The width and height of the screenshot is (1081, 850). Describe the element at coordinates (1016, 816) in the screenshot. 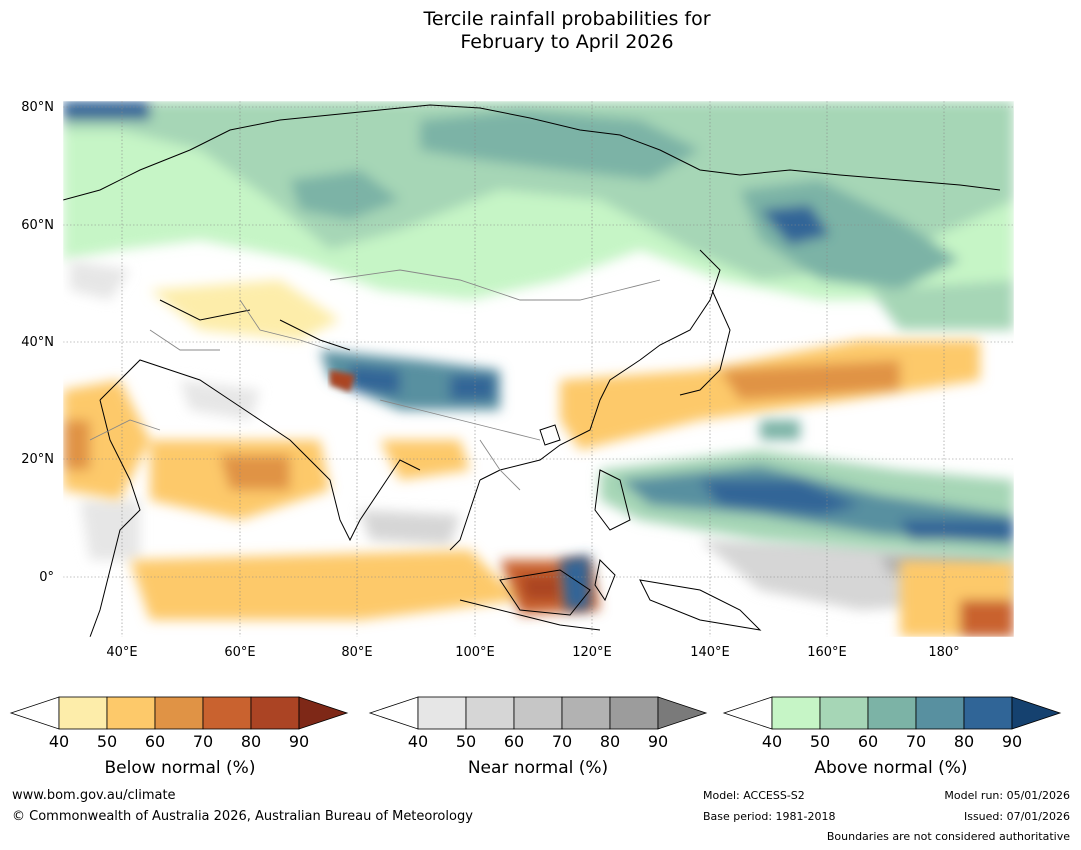

I see `issued-date: Issued: 07/01/2026` at that location.